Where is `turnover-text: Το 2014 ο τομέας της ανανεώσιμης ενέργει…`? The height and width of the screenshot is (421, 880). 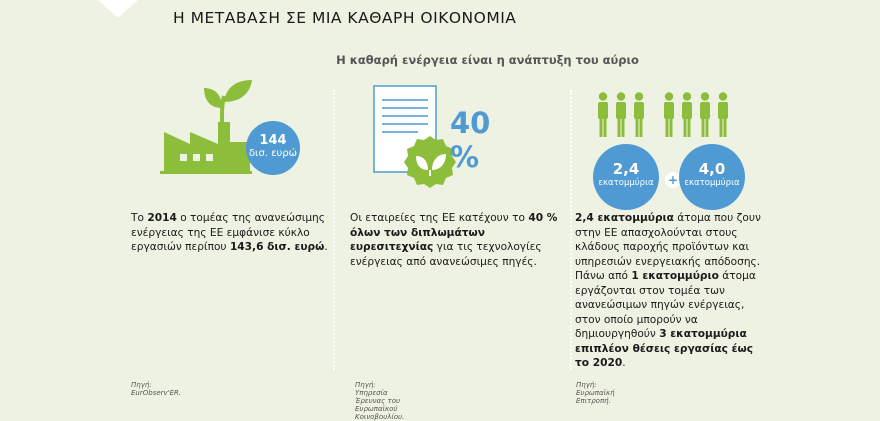
turnover-text: Το 2014 ο τομέας της ανανεώσιμης ενέργει… is located at coordinates (231, 233).